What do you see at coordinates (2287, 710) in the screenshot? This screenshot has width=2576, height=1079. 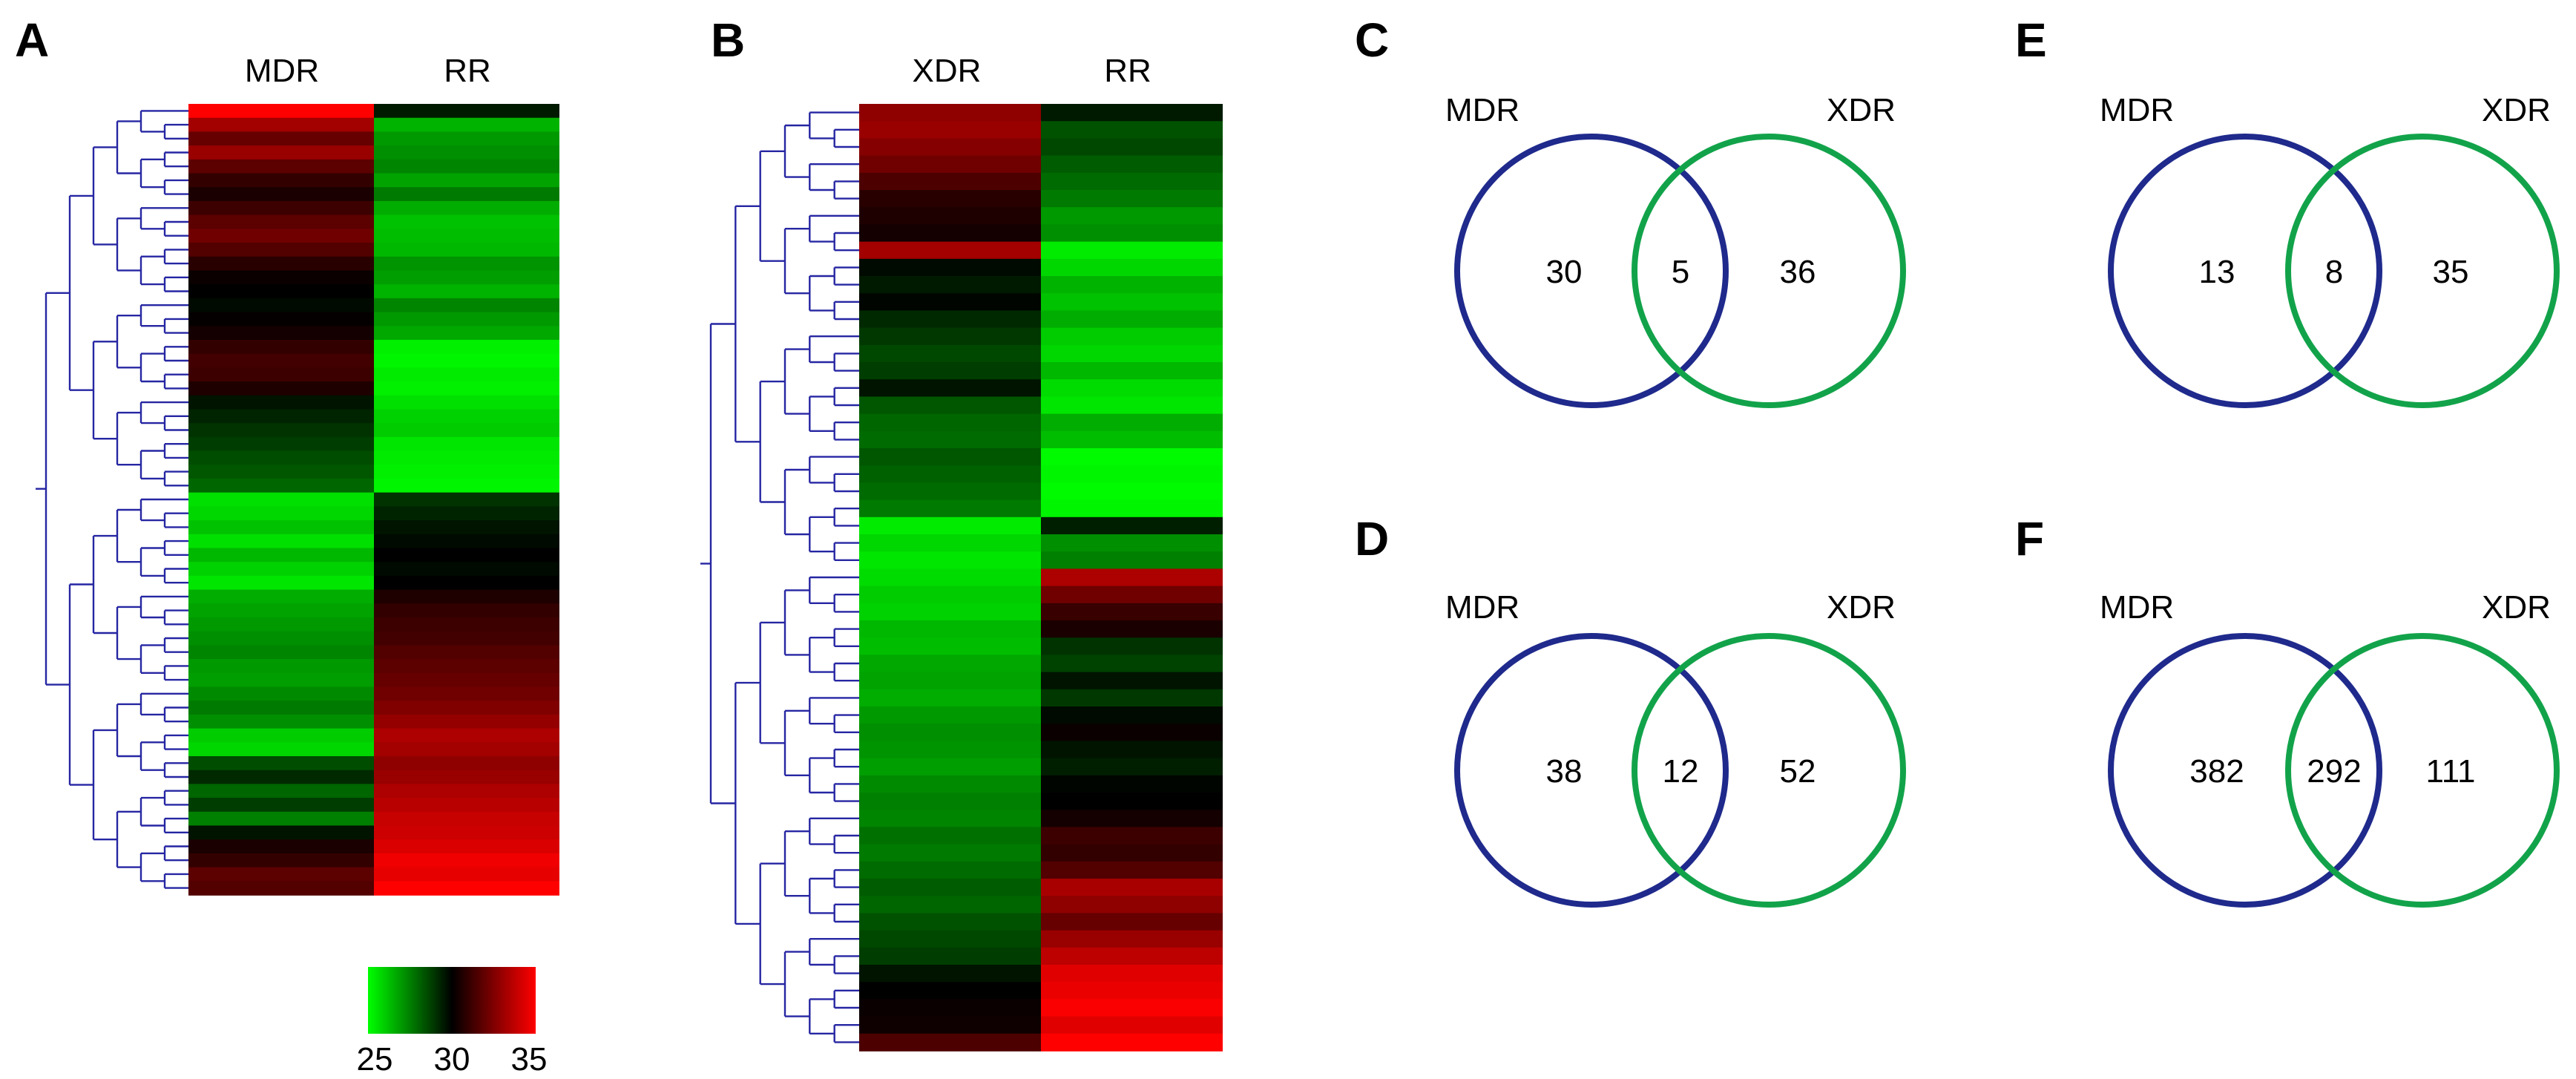 I see `panel-f: F MDR XDR 382 292 111` at bounding box center [2287, 710].